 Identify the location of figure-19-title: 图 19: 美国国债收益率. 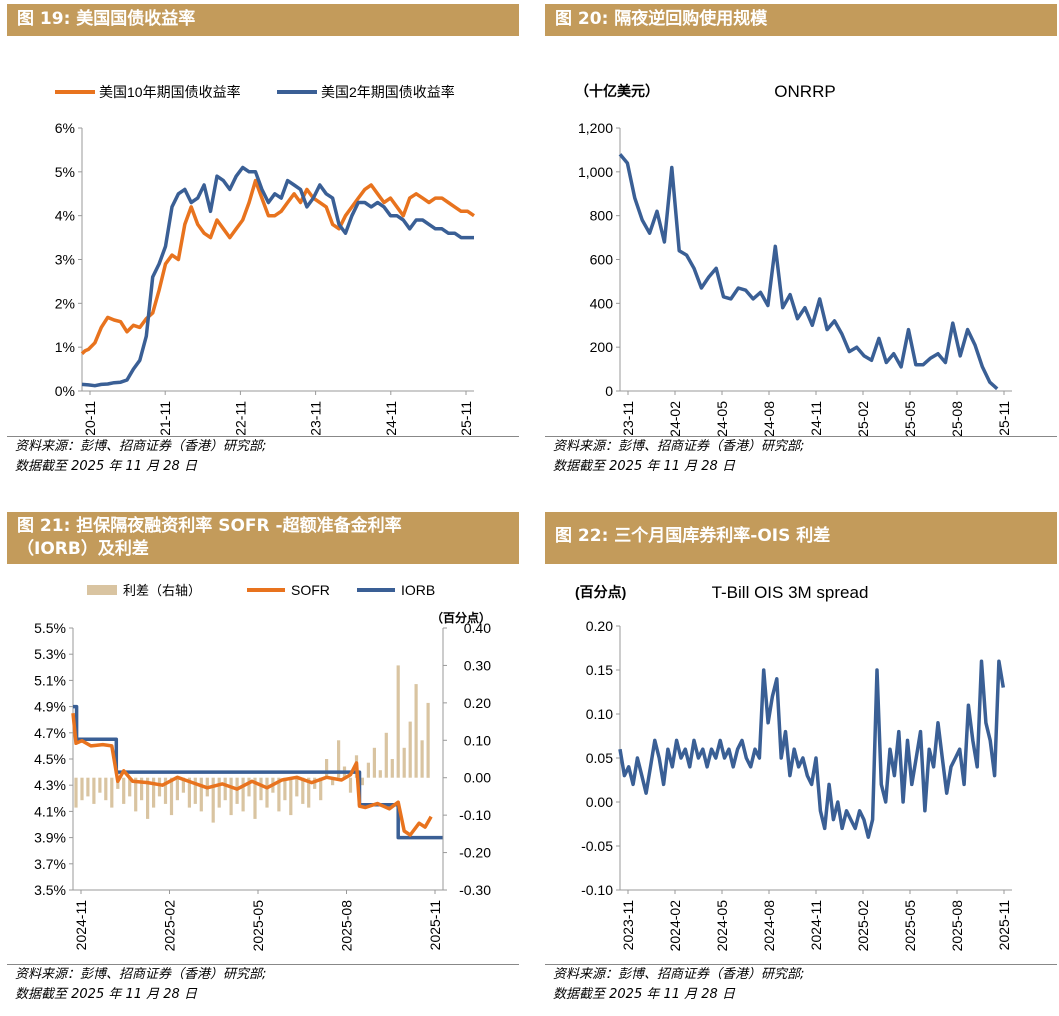
(263, 20).